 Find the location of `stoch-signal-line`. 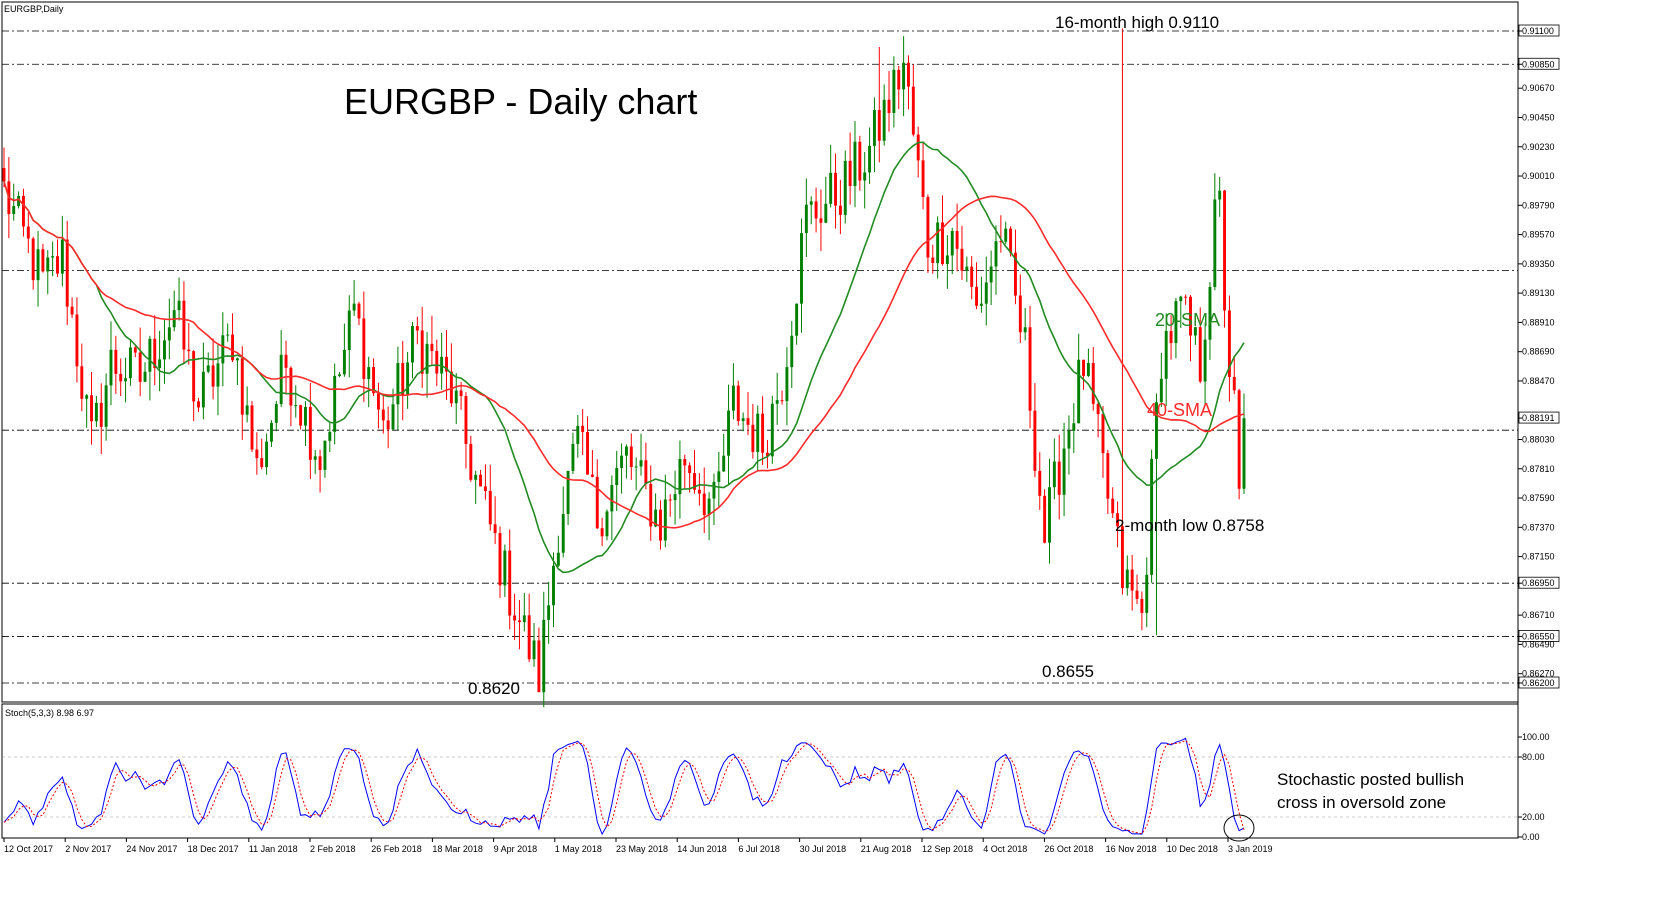

stoch-signal-line is located at coordinates (624, 787).